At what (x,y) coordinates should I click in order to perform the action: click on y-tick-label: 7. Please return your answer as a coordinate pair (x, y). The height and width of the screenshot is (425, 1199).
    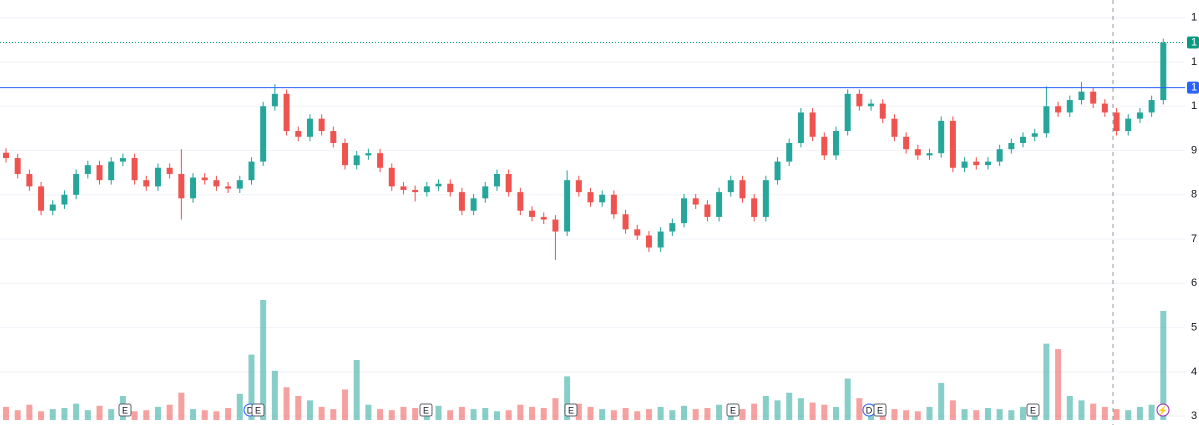
    Looking at the image, I should click on (1194, 239).